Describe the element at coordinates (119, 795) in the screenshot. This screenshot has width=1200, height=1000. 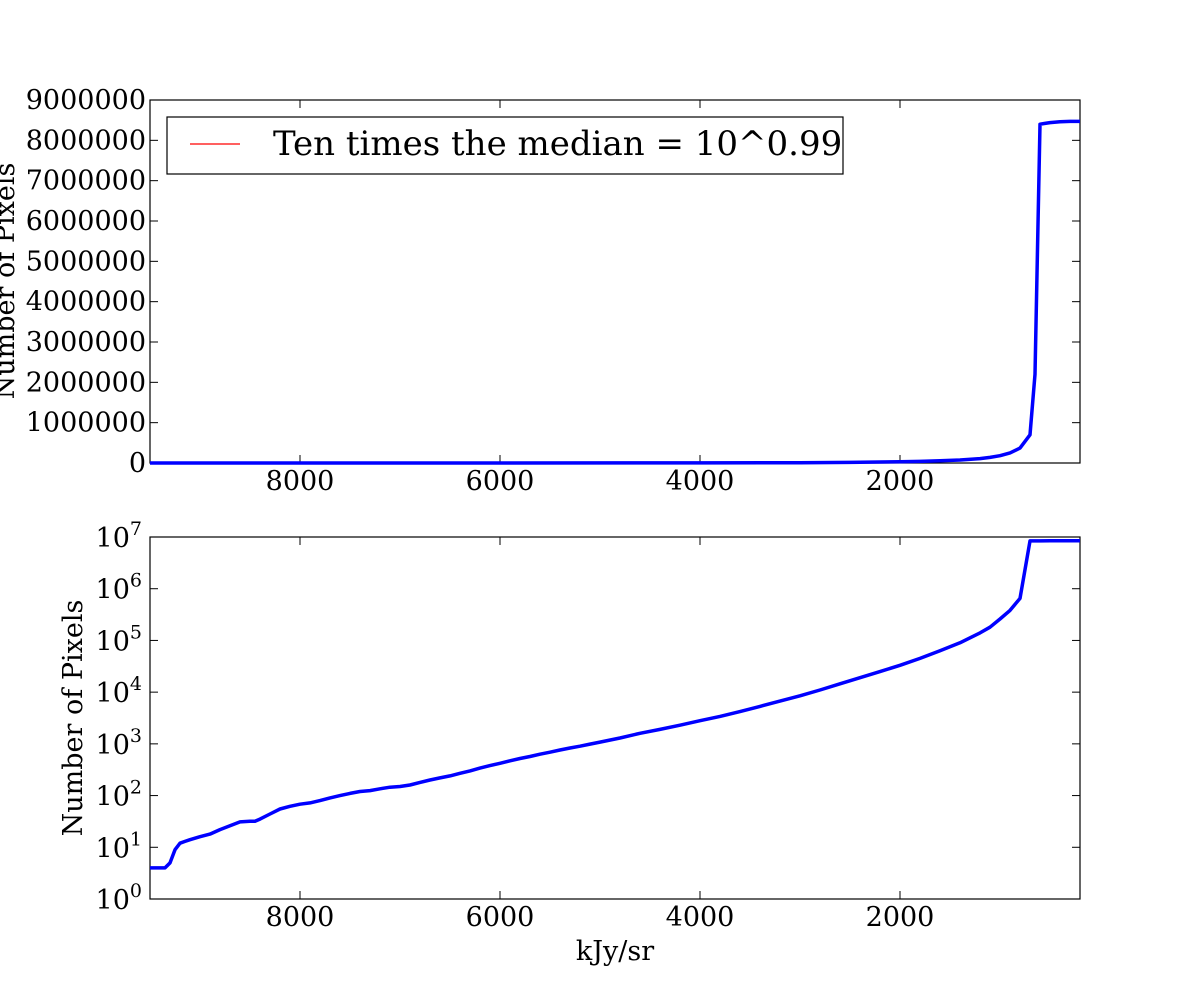
I see `bottom-y-tick-label: 10²` at that location.